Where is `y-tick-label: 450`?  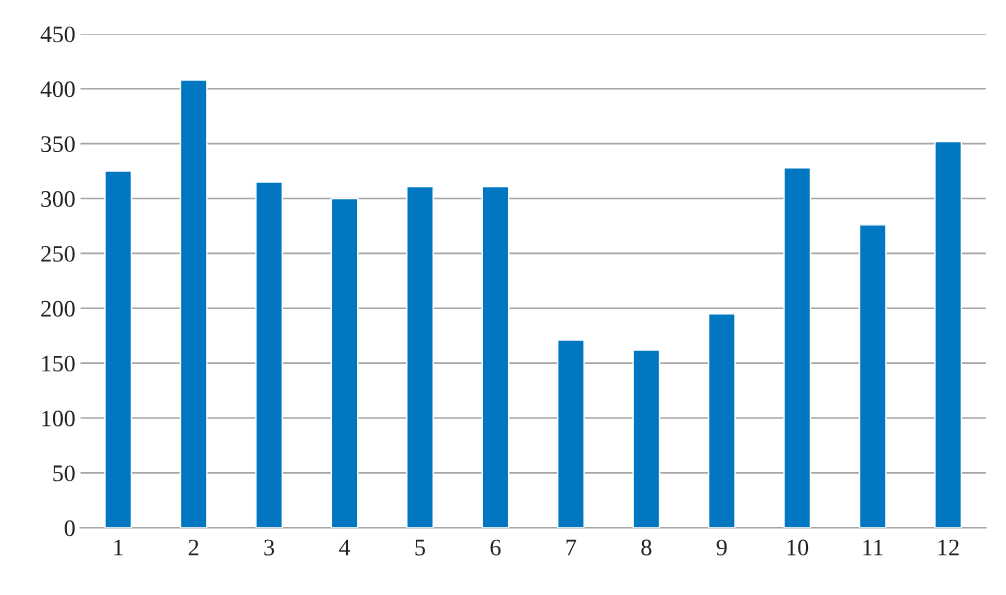
y-tick-label: 450 is located at coordinates (57, 34).